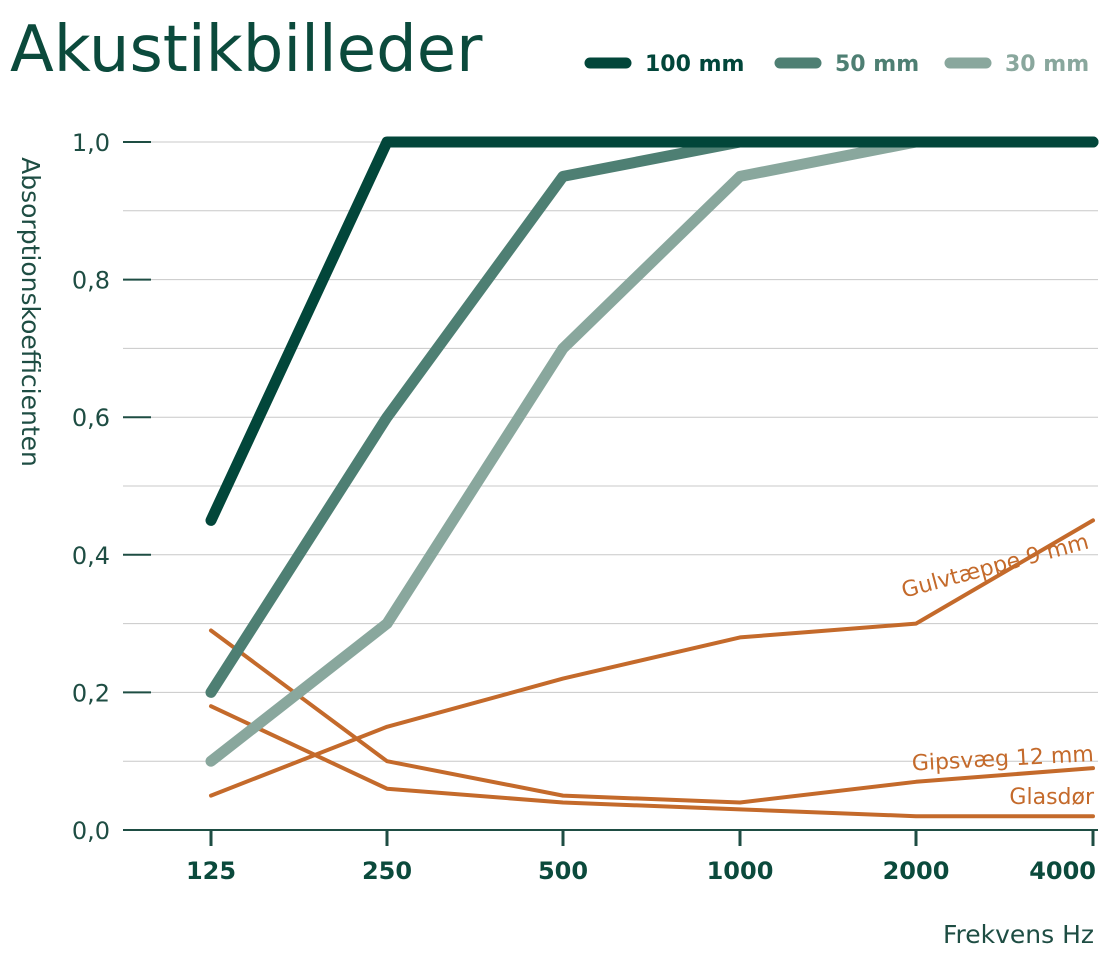  Describe the element at coordinates (563, 871) in the screenshot. I see `x-tick-label: 500` at that location.